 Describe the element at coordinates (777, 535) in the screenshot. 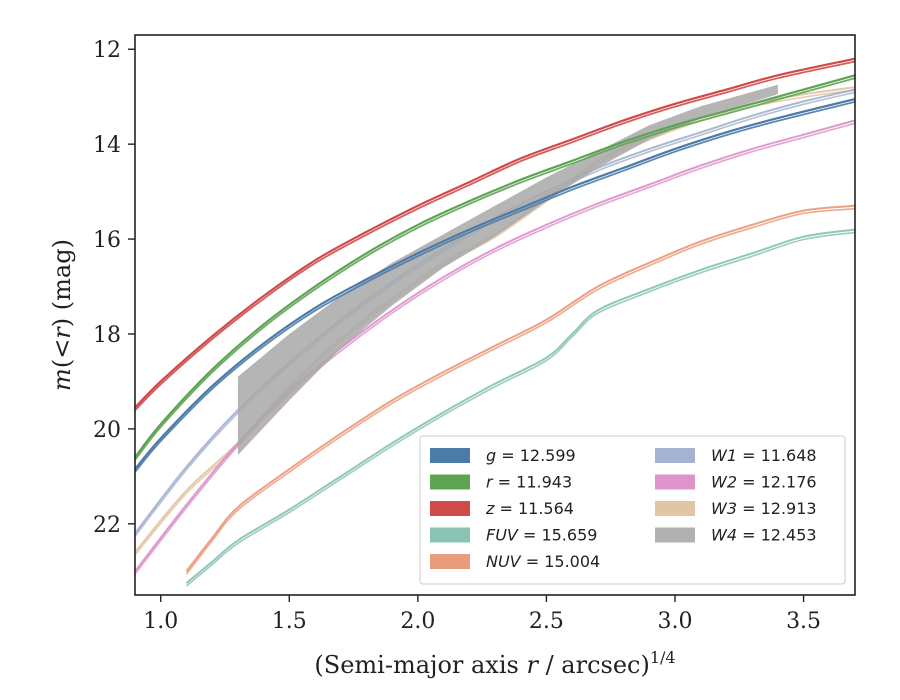

I see `legend-value-w4: = 12.453` at that location.